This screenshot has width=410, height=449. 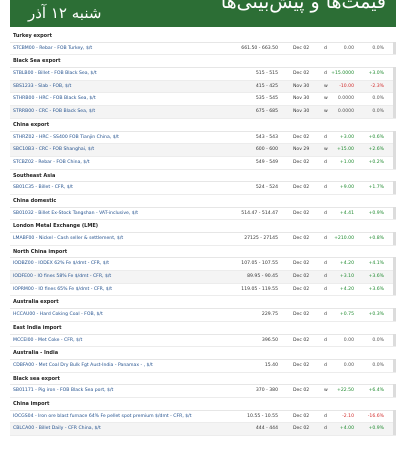 I want to click on price-name-link: STHRB00 - HRC - FOB Black Sea, $/t, so click(x=54, y=99).